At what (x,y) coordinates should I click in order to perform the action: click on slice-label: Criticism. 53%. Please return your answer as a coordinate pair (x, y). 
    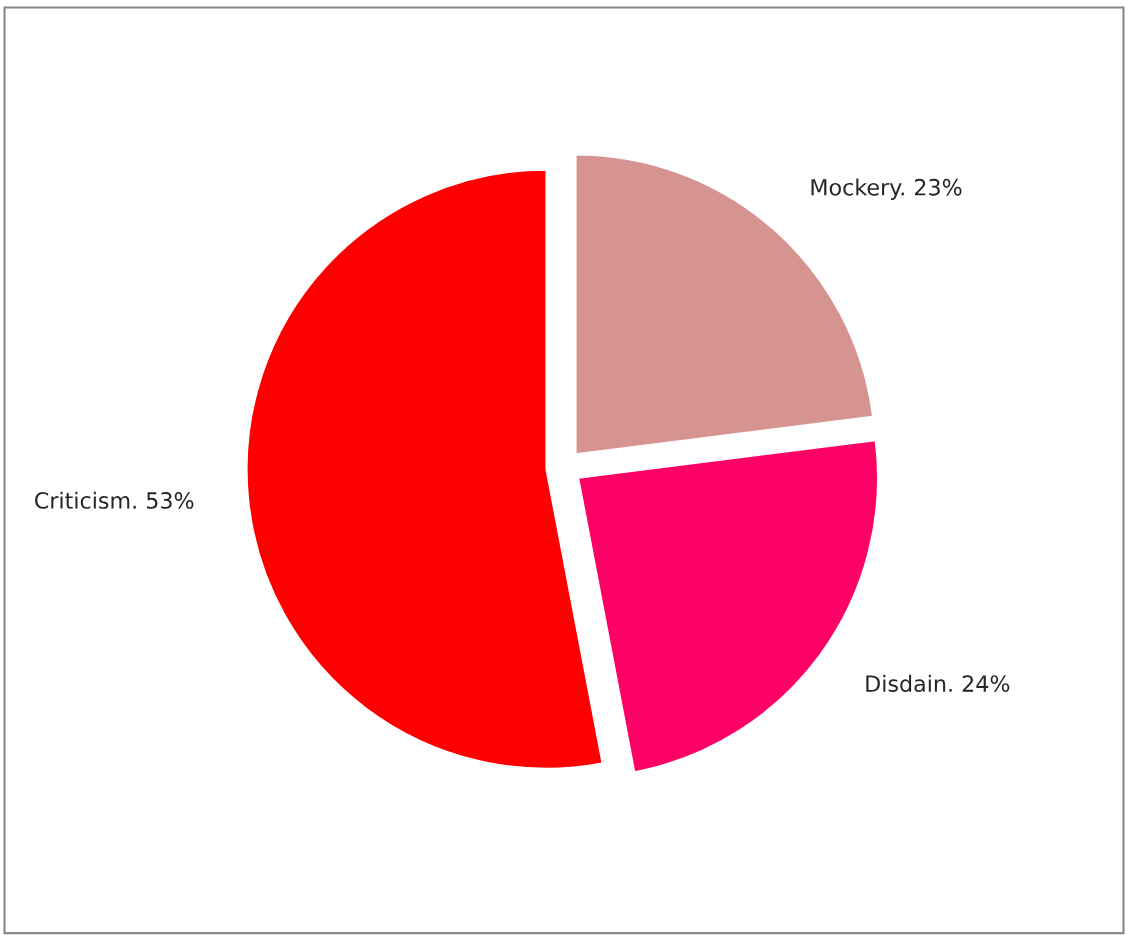
    Looking at the image, I should click on (114, 500).